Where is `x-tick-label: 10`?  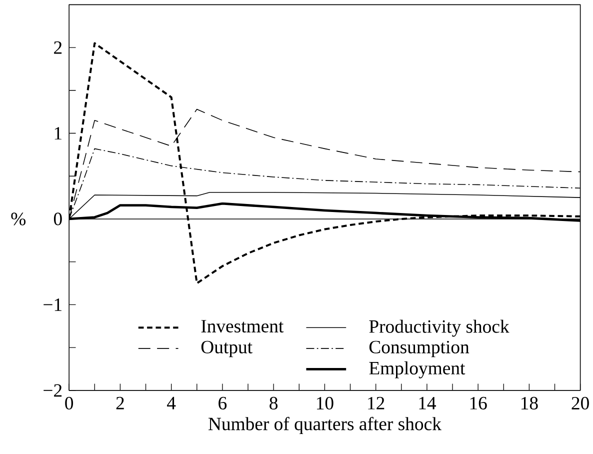 x-tick-label: 10 is located at coordinates (325, 403).